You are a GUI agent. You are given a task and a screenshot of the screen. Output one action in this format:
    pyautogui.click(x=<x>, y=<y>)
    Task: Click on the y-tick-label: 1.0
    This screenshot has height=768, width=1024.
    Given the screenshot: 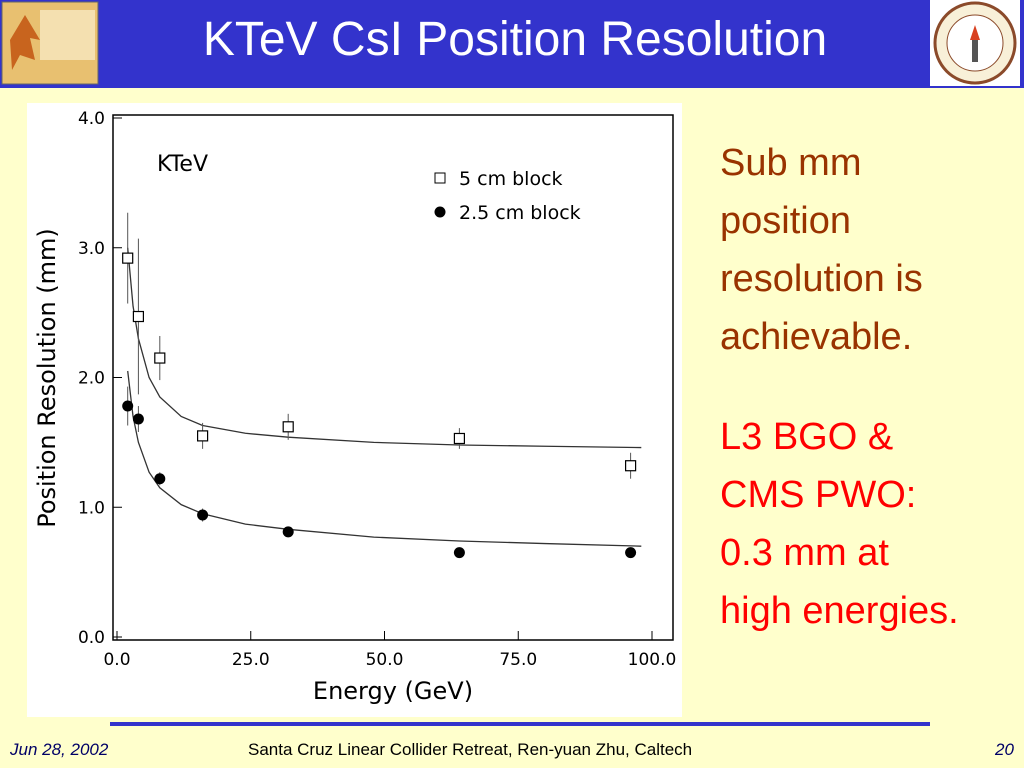 What is the action you would take?
    pyautogui.click(x=91, y=508)
    